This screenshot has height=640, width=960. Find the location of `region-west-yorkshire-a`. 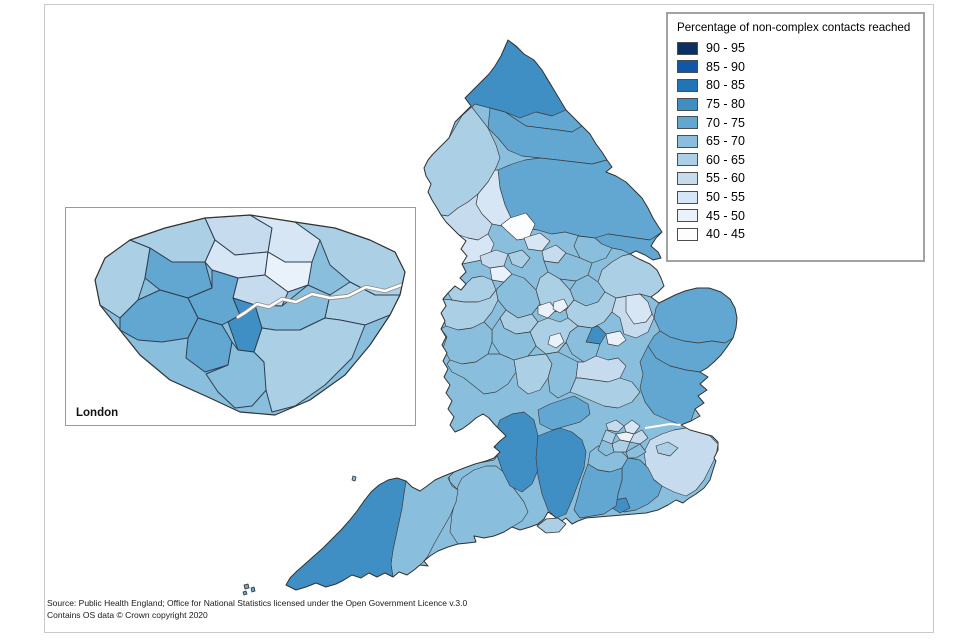

region-west-yorkshire-a is located at coordinates (537, 242).